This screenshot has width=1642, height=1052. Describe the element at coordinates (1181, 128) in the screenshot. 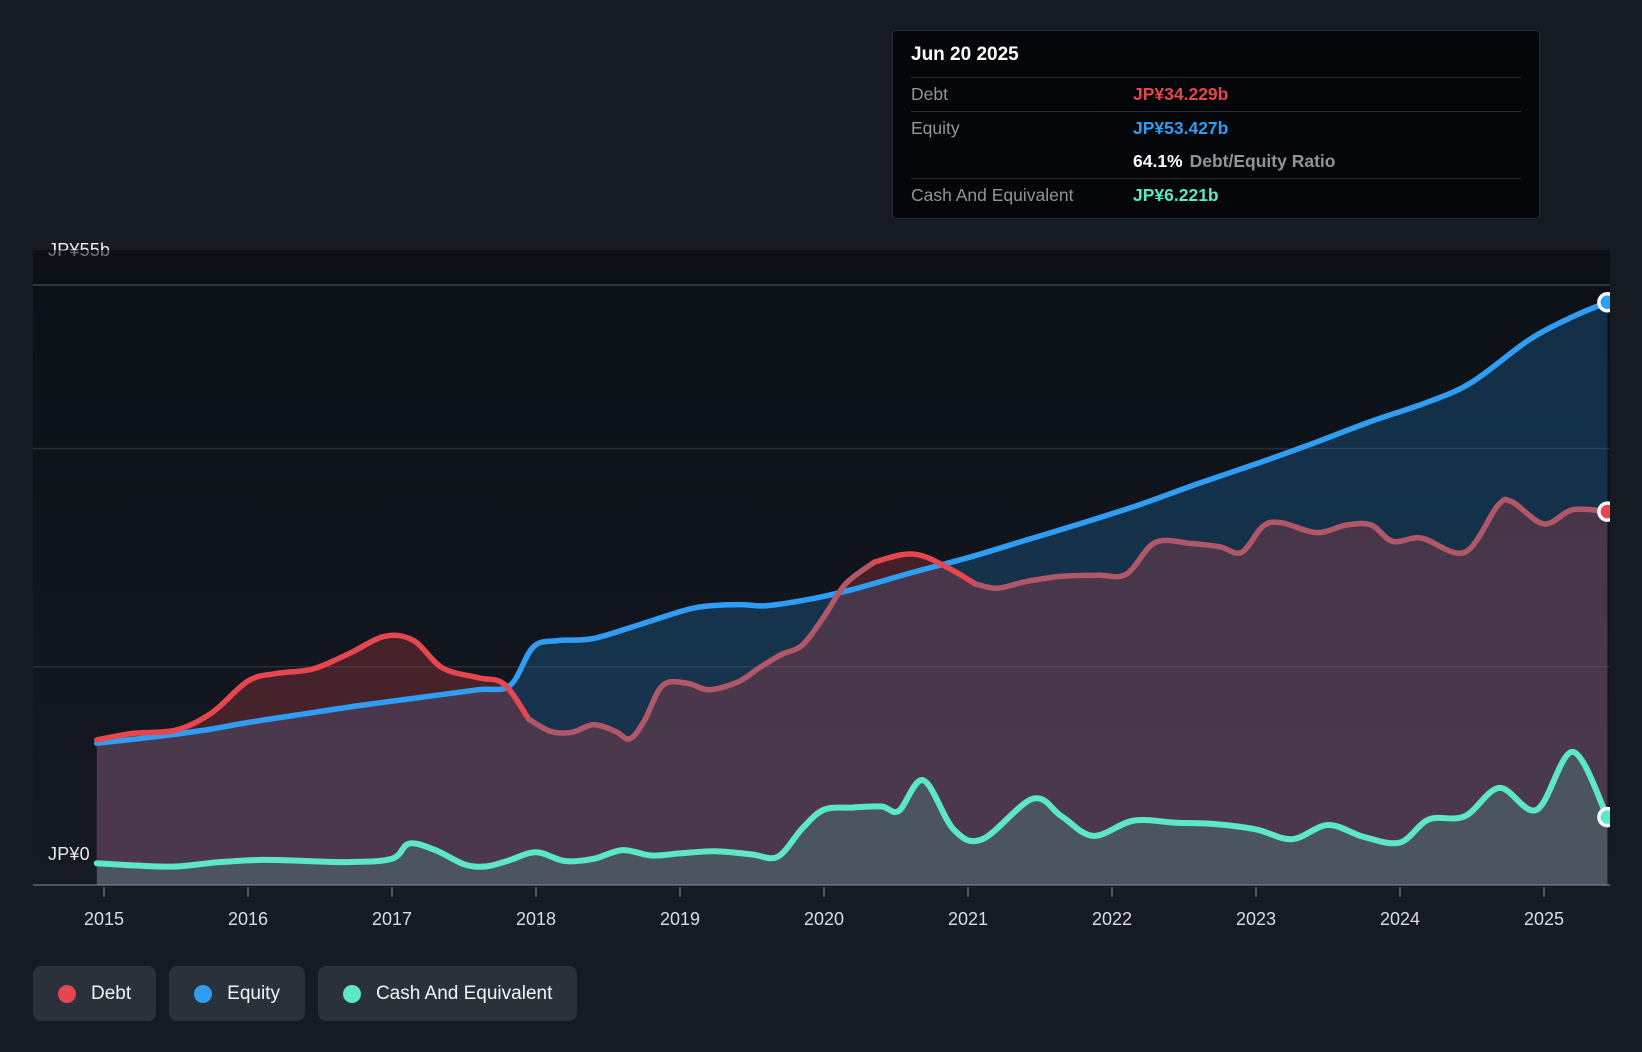

I see `tooltip-equity-value: JP¥53.427b` at that location.